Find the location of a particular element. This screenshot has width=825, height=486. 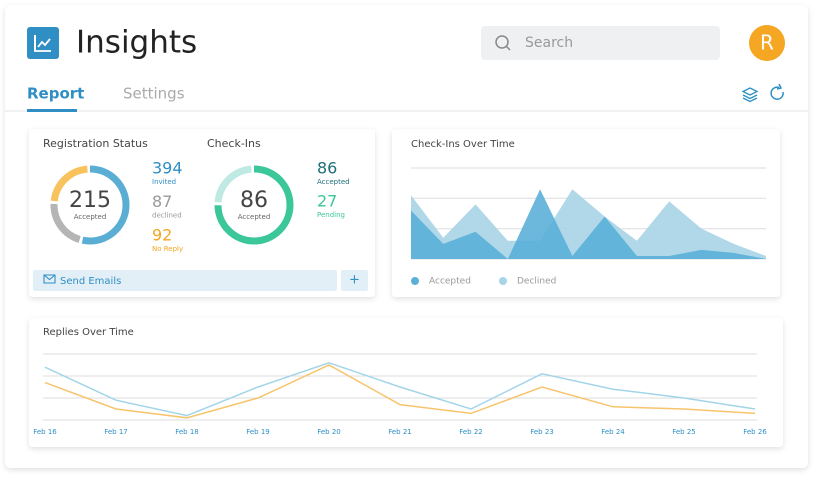

mail-icon is located at coordinates (49, 279).